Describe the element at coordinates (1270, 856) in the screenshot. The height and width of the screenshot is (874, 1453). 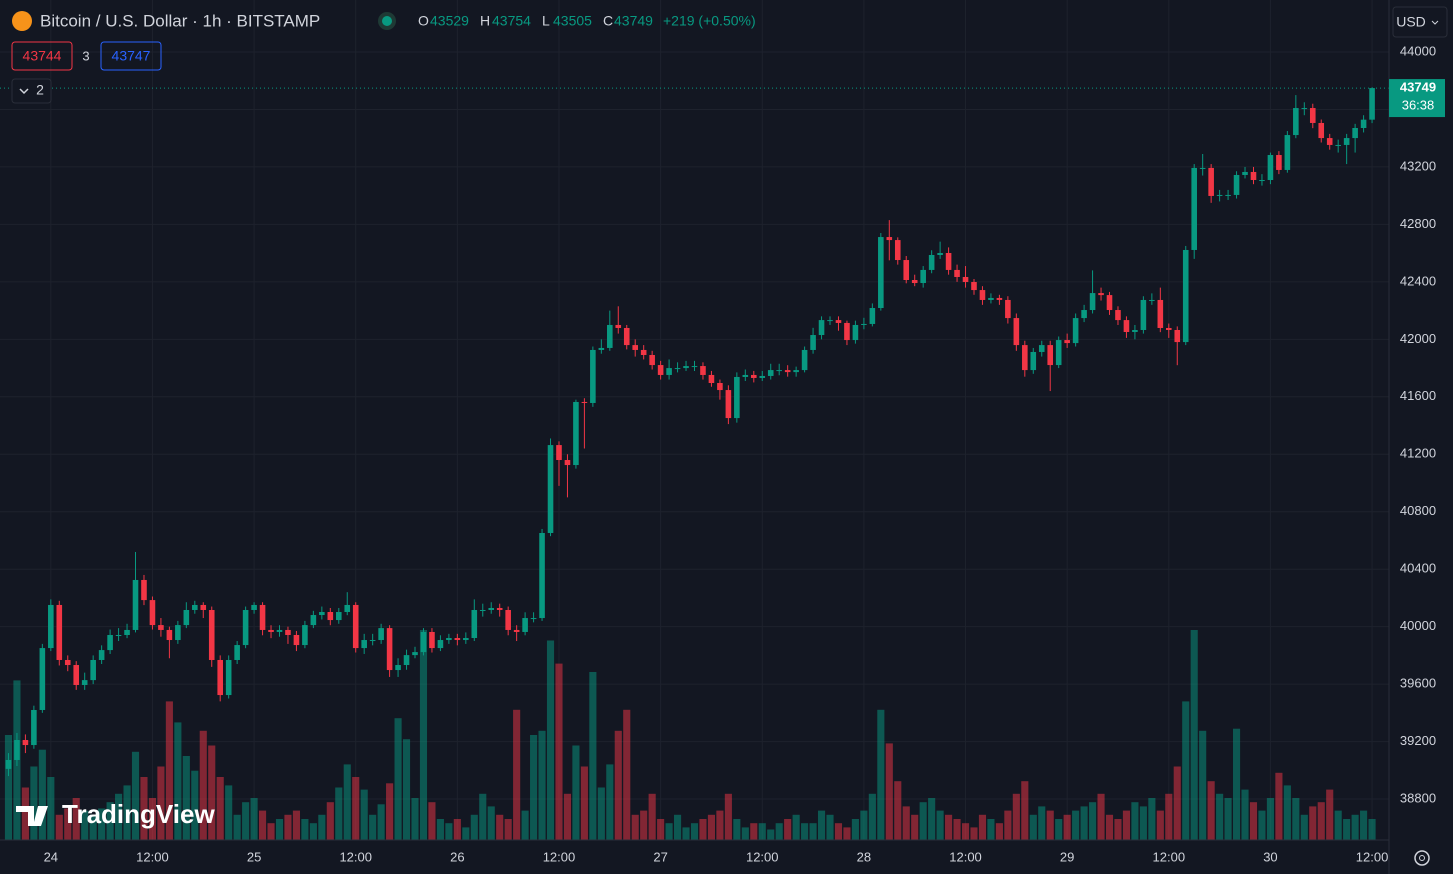
I see `x-tick-label: 30` at that location.